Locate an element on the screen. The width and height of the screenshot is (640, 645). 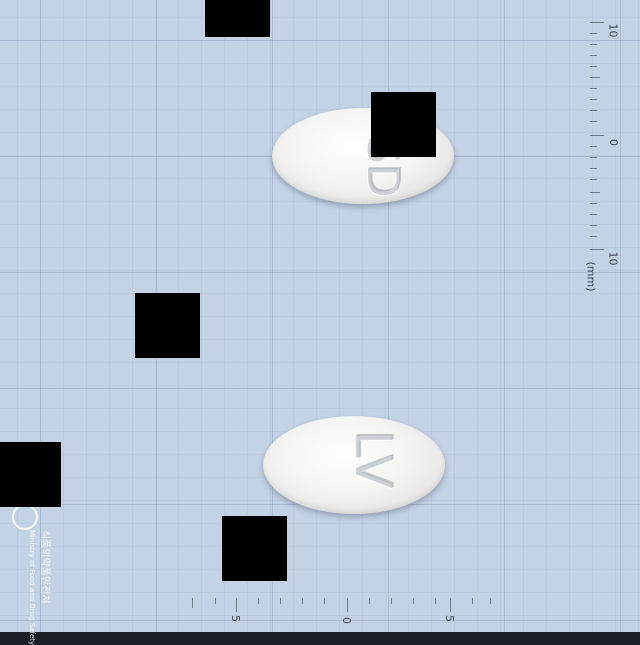
horizontal-ruler: 5 0 5 is located at coordinates (340, 610).